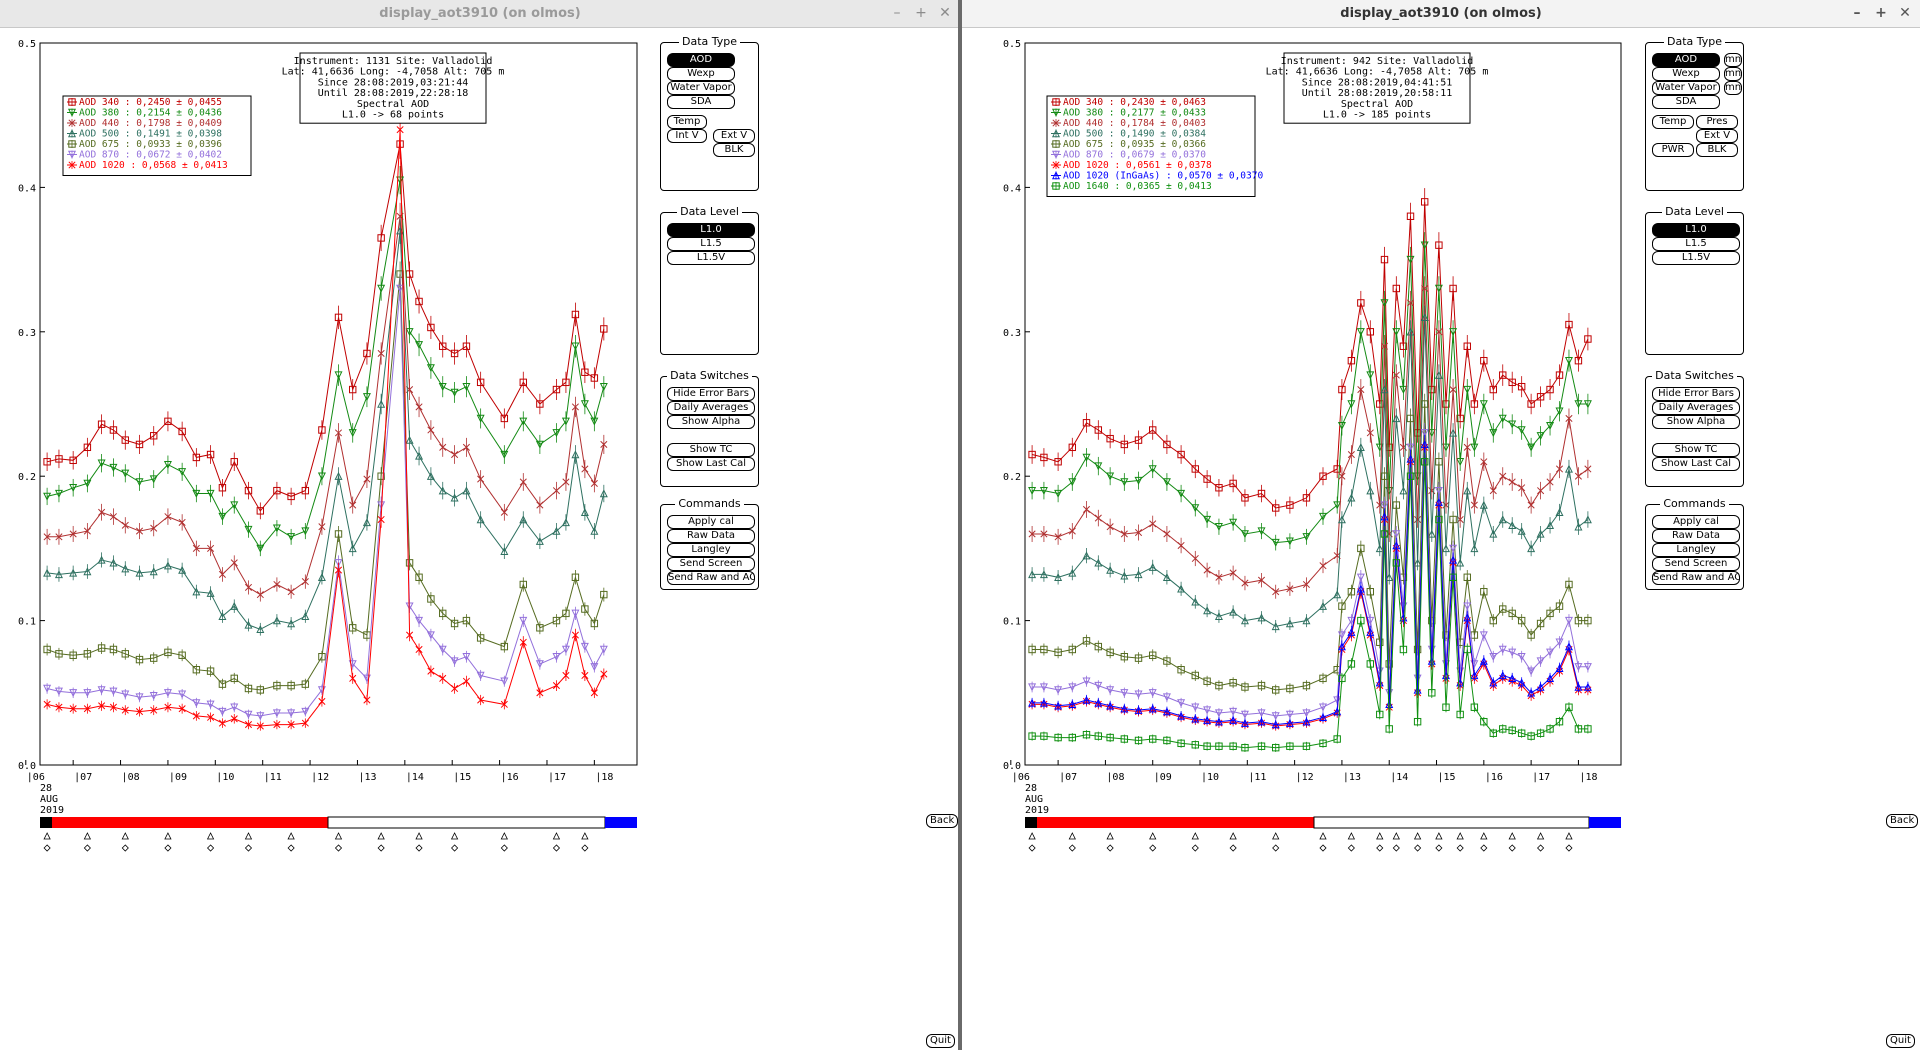  Describe the element at coordinates (1717, 122) in the screenshot. I see `pres-button: Pres` at that location.